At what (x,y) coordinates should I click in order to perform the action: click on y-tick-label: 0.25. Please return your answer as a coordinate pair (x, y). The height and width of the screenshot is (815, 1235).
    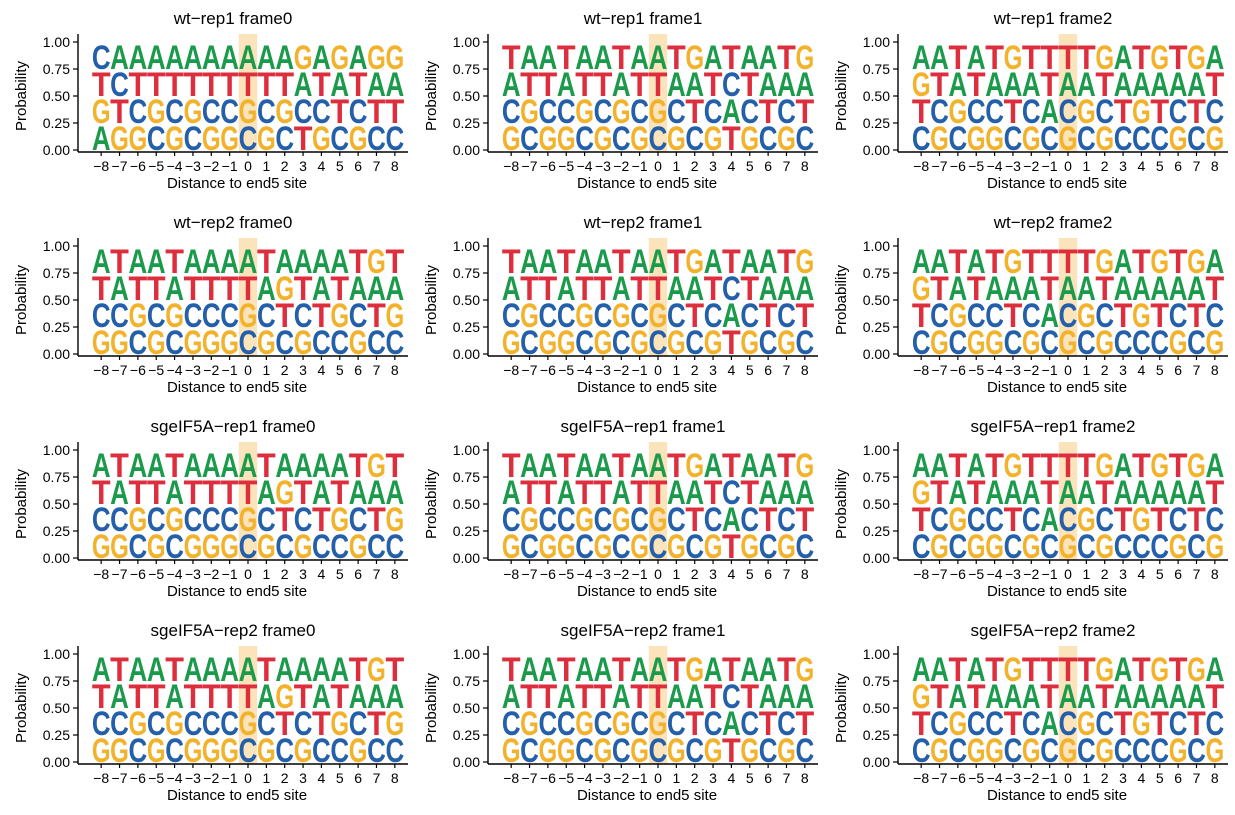
    Looking at the image, I should click on (466, 735).